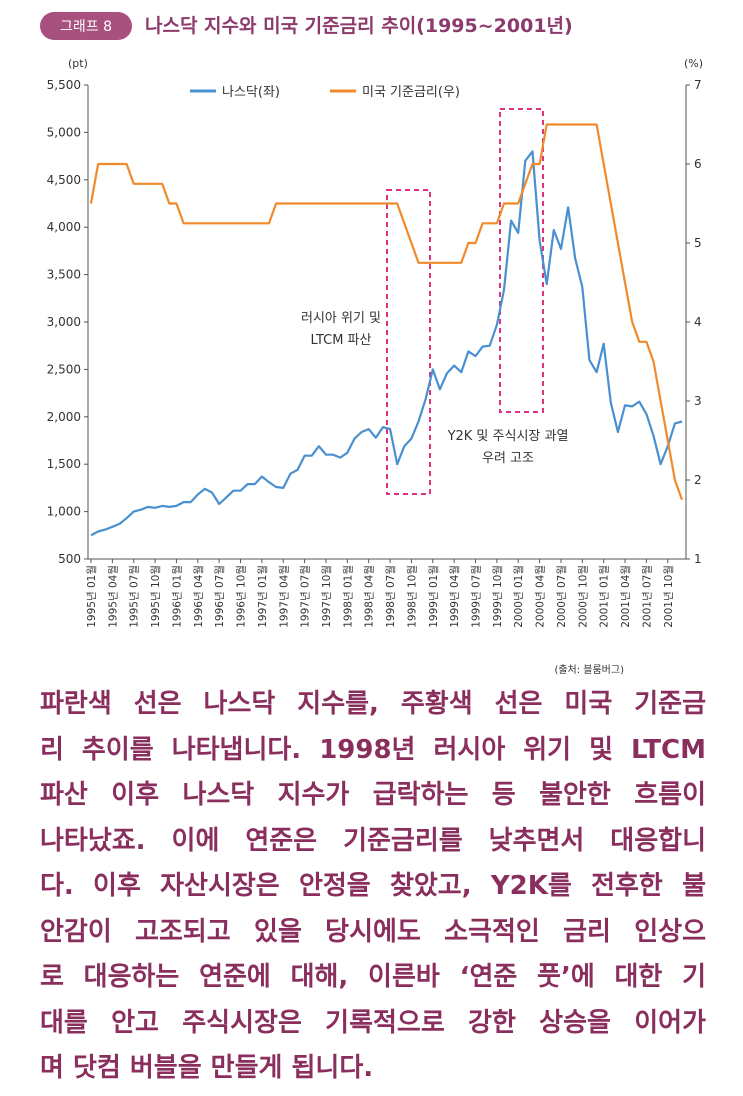  I want to click on body-line: 나타났죠. 이에 연준은 기준금리를 낮추면서 대응합니, so click(373, 840).